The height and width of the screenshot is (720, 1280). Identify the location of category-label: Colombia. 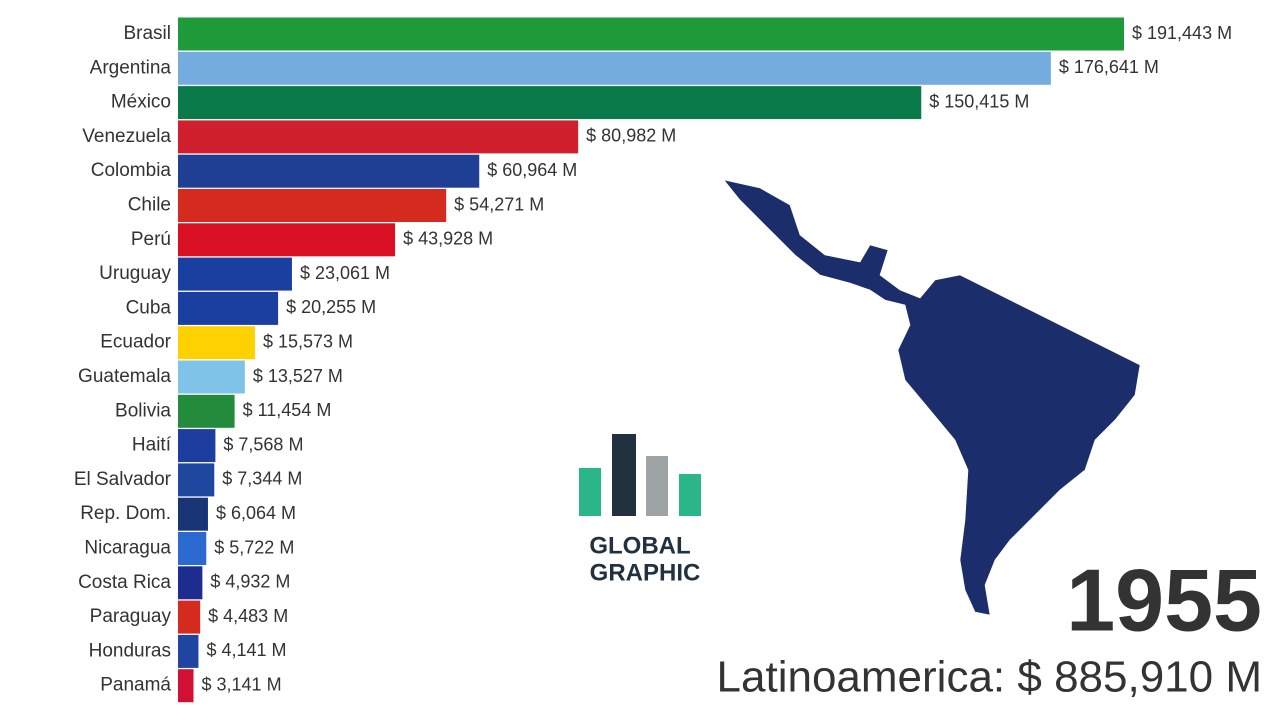
(131, 170).